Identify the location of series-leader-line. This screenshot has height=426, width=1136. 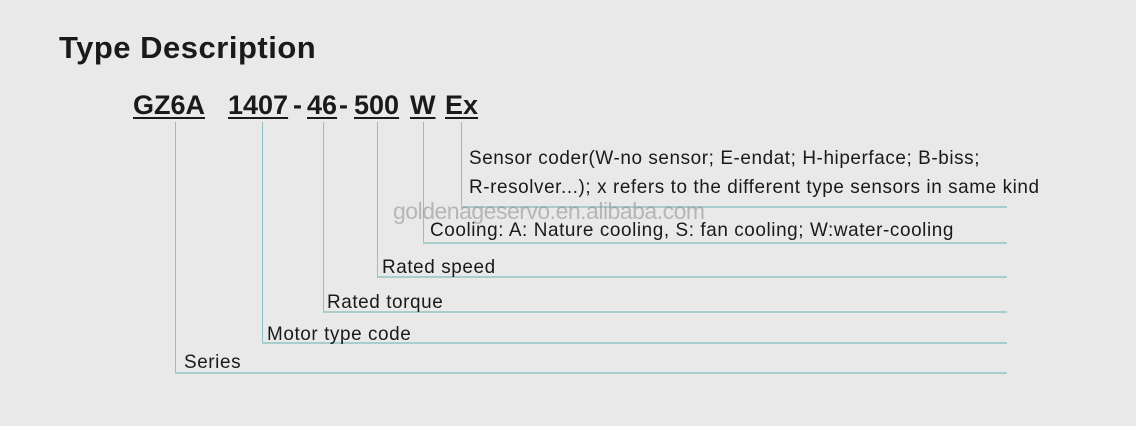
(175, 248).